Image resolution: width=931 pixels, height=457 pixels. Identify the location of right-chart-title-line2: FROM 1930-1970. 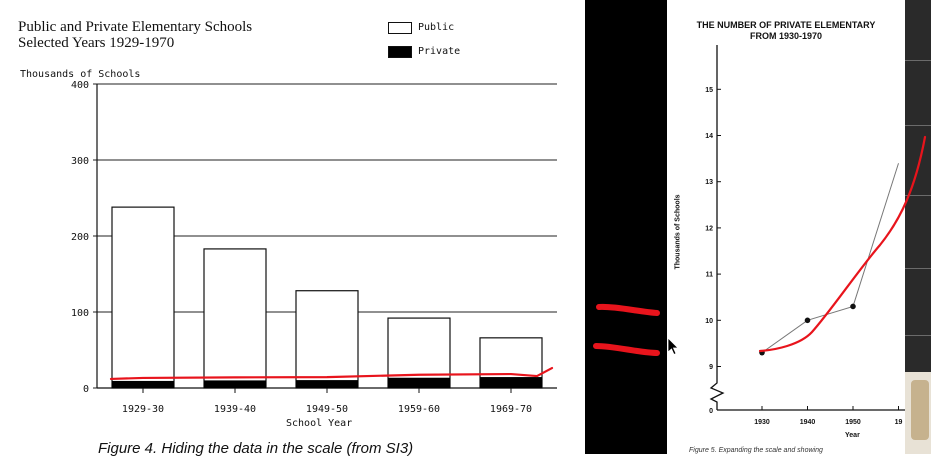
(786, 36).